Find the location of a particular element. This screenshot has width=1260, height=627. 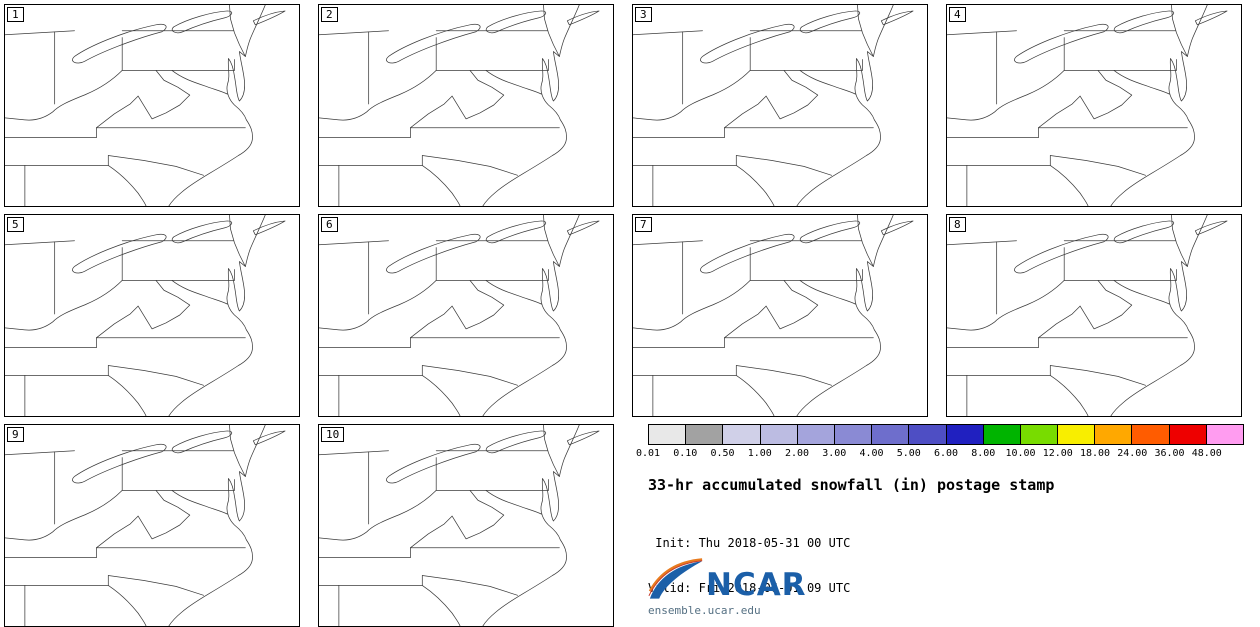

map-panel: 8 is located at coordinates (1094, 315).